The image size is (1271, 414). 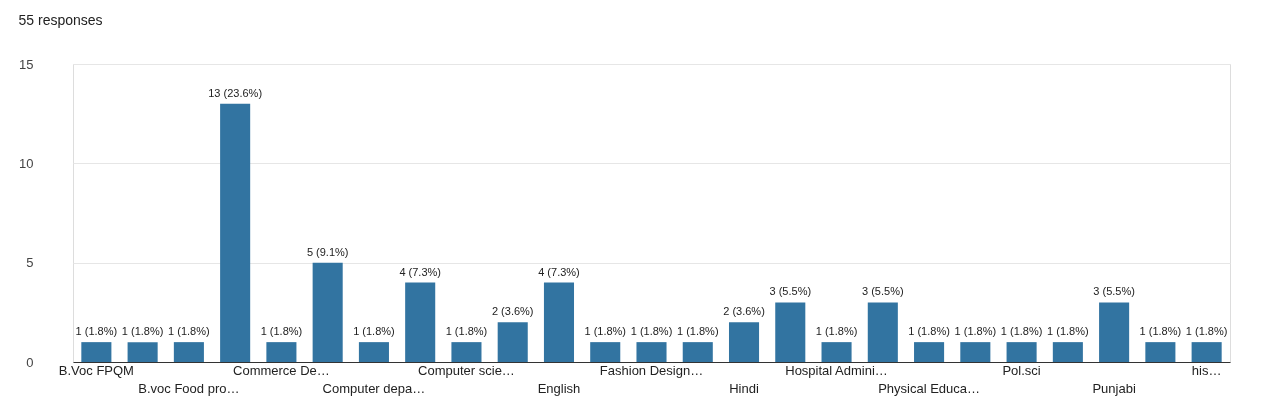 What do you see at coordinates (96, 370) in the screenshot?
I see `x-tick-label: B.Voc FPQM` at bounding box center [96, 370].